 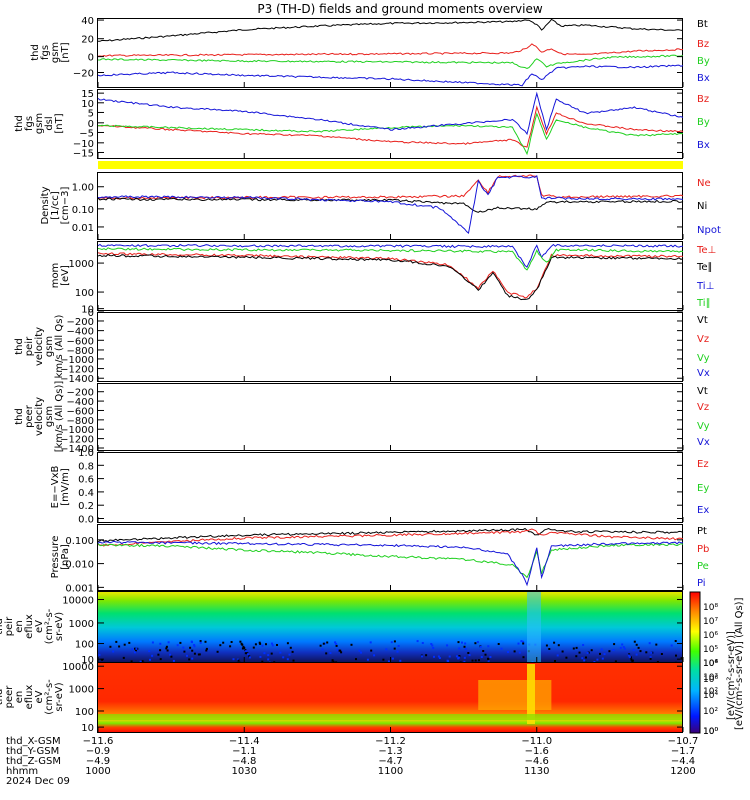 What do you see at coordinates (390, 276) in the screenshot?
I see `frame-temperature` at bounding box center [390, 276].